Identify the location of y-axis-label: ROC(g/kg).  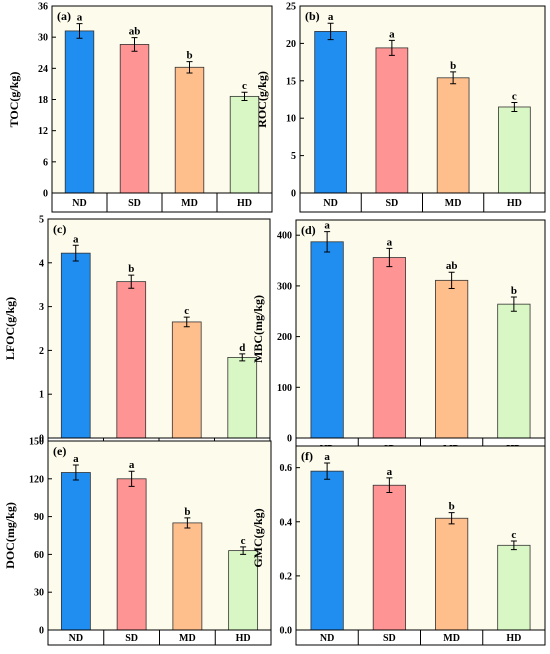
(262, 99).